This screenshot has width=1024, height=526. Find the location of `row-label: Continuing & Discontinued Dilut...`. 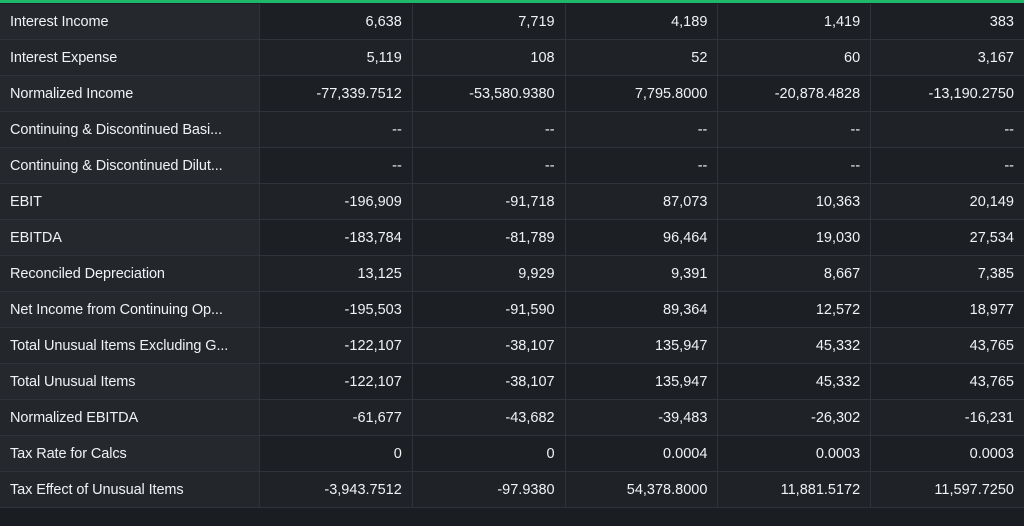

row-label: Continuing & Discontinued Dilut... is located at coordinates (130, 165).